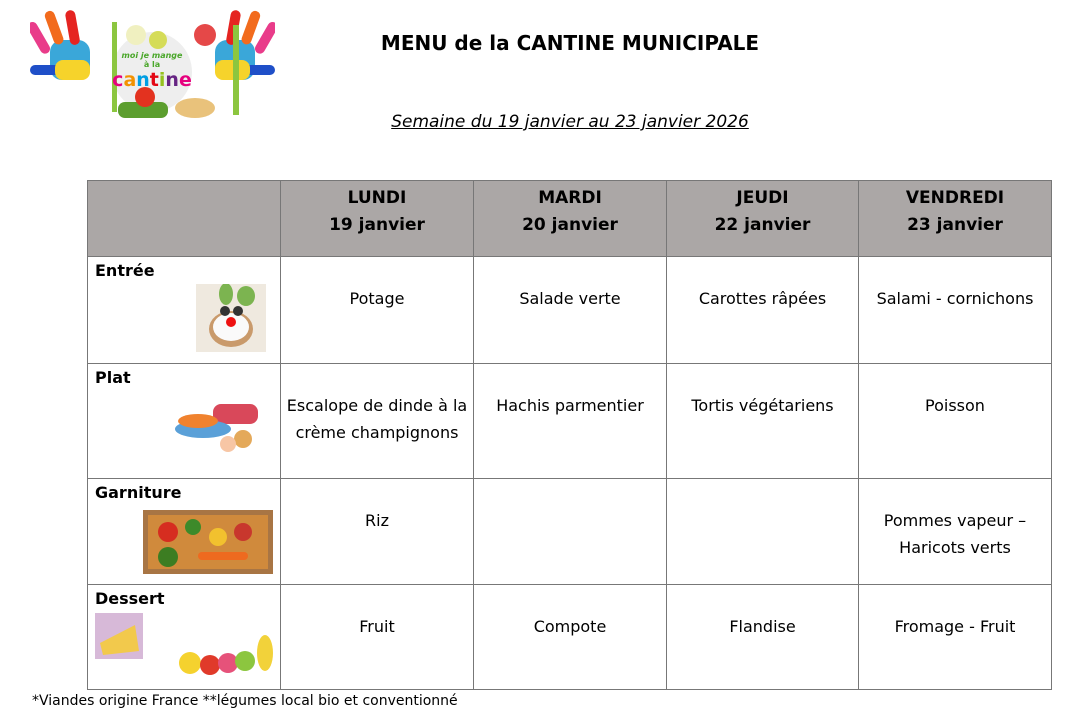  I want to click on category-label: Entrée, so click(125, 270).